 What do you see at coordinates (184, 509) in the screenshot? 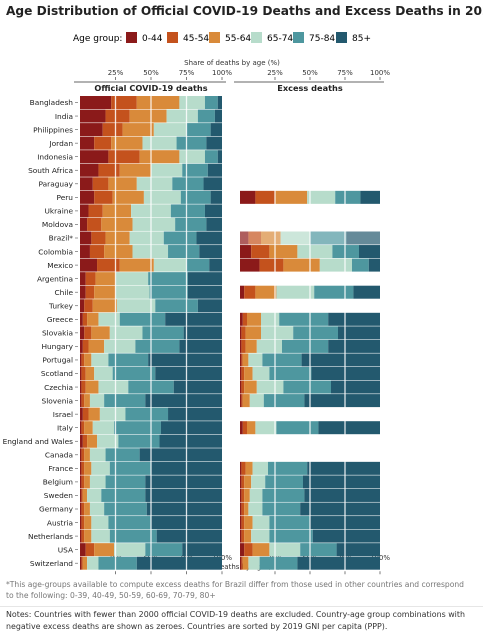
I see `bar-official-Germany-85+` at bounding box center [184, 509].